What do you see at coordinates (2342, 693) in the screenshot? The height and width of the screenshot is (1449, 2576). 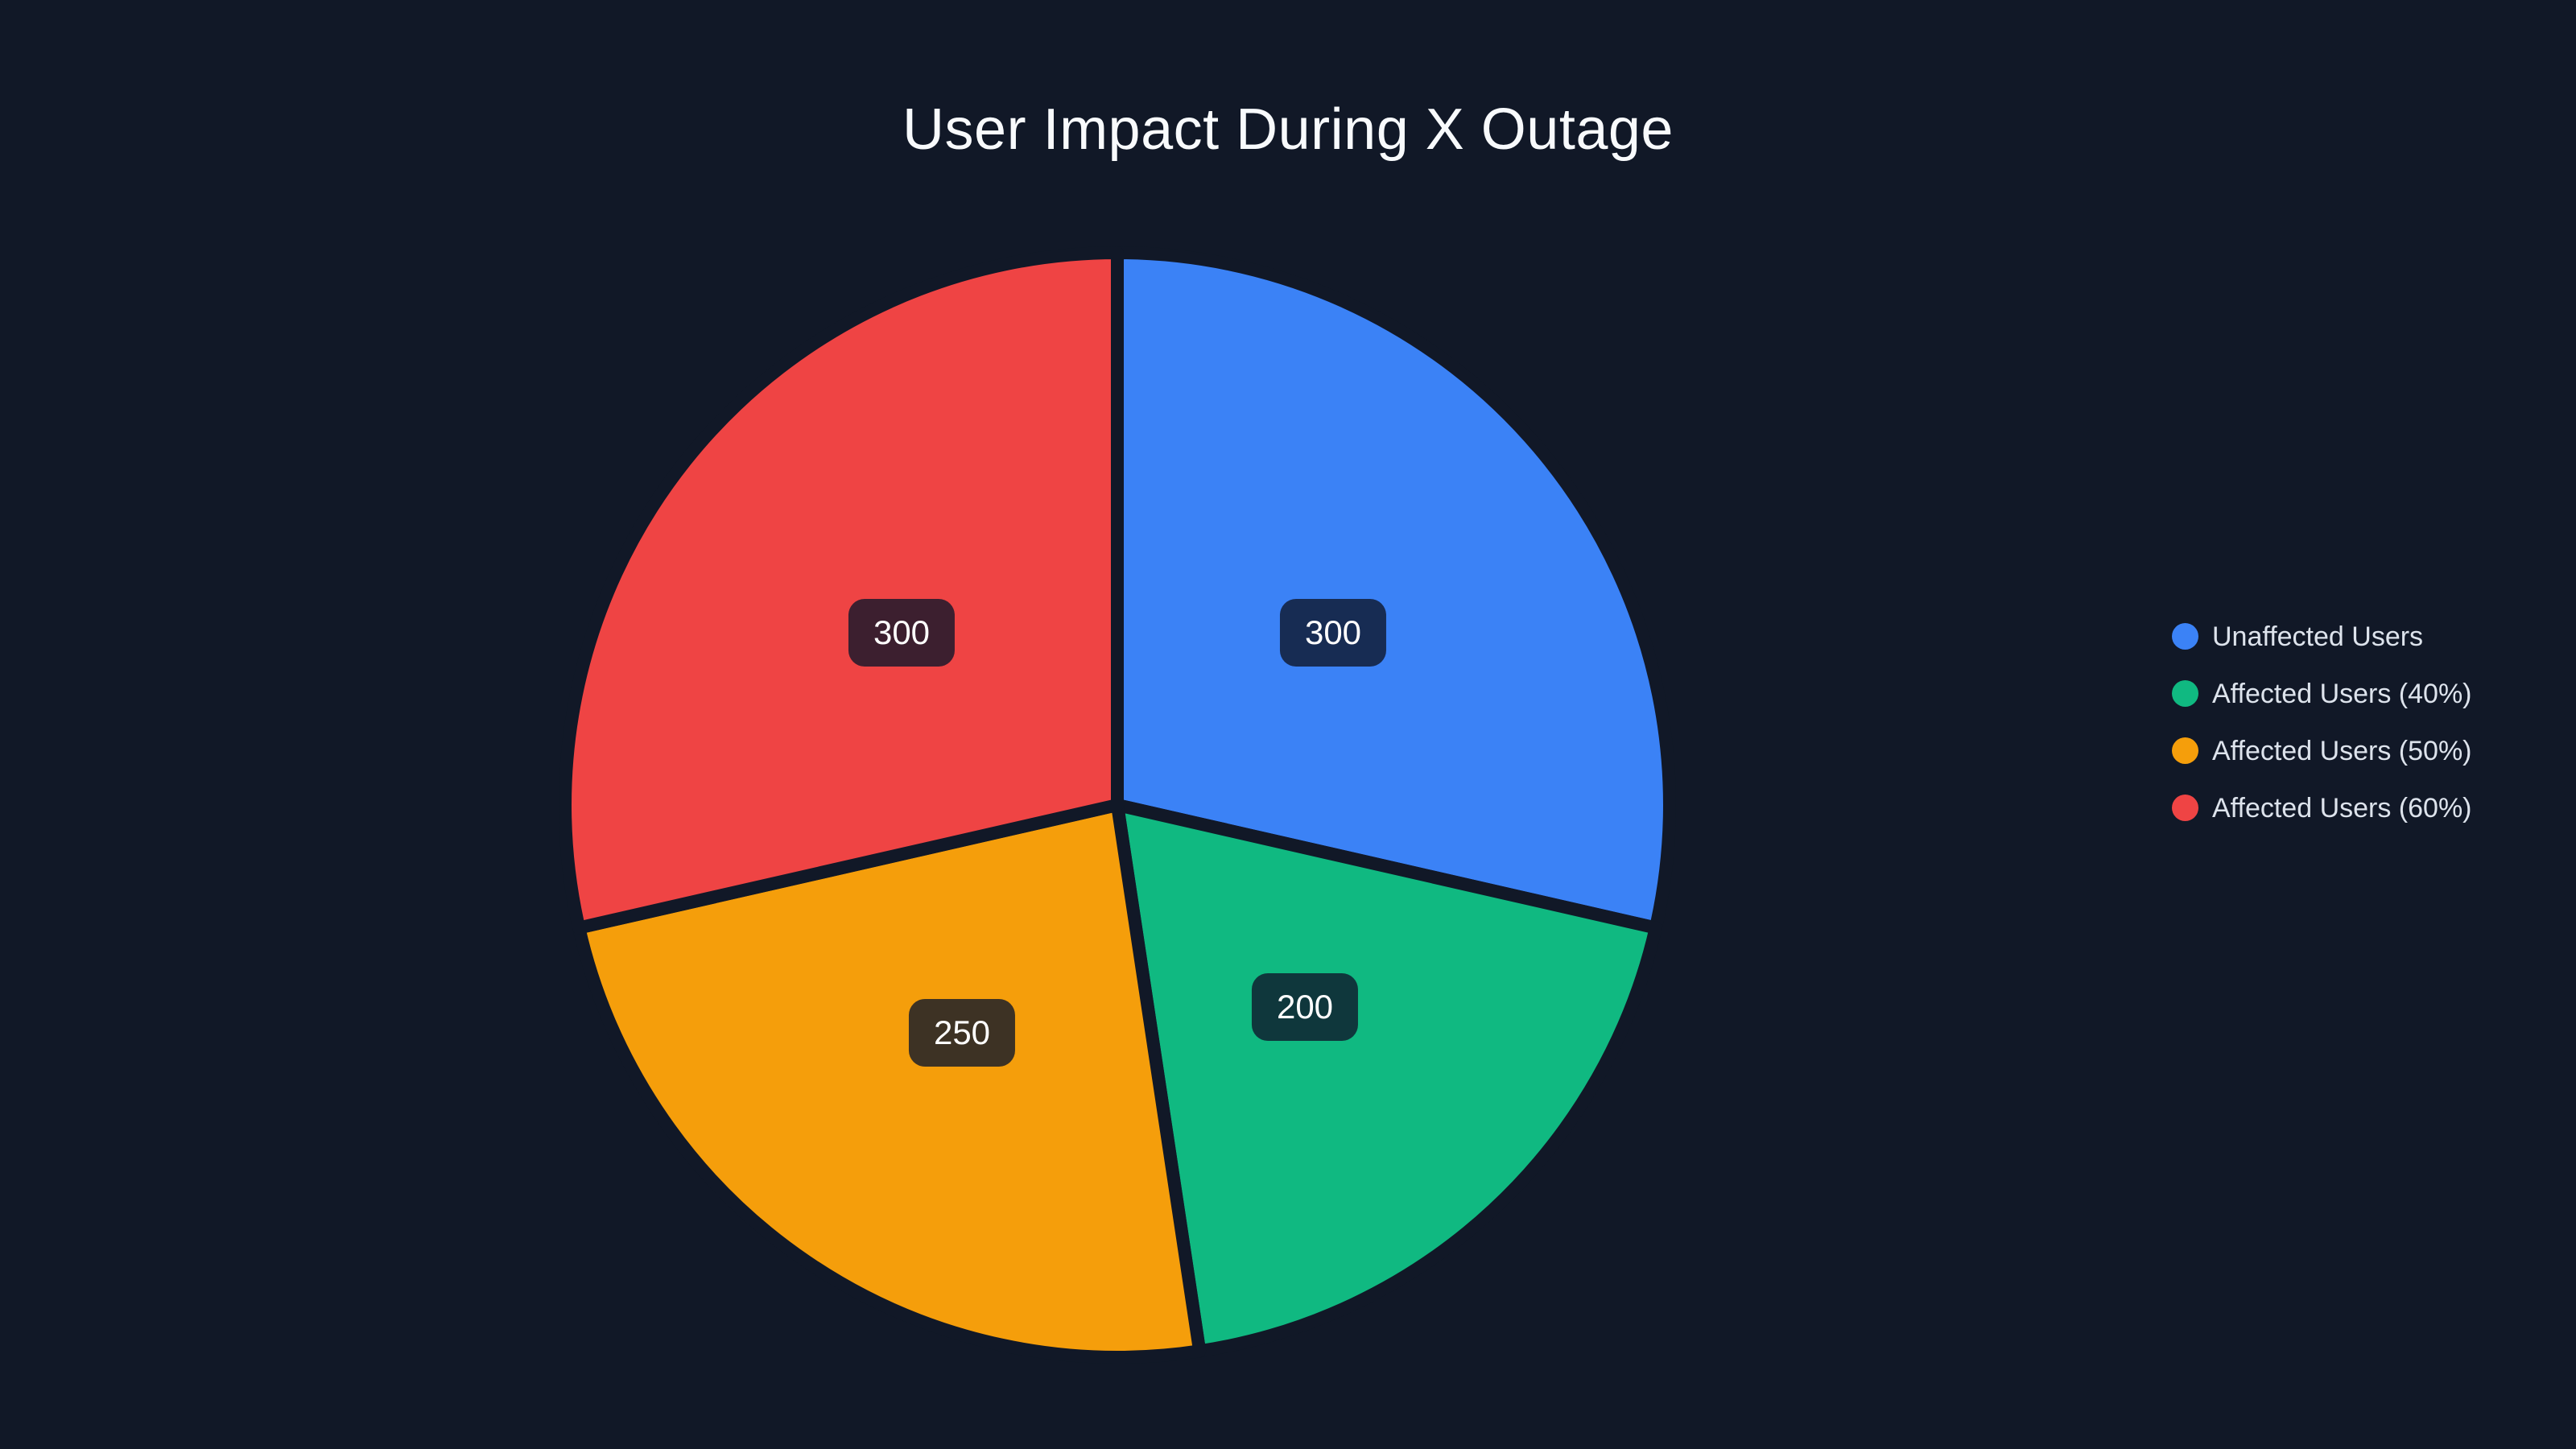 I see `legend-item-label: Affected Users (40%)` at bounding box center [2342, 693].